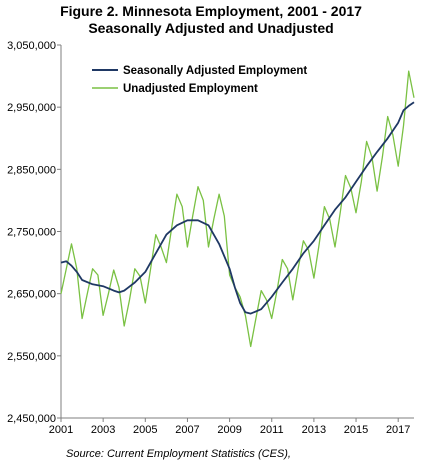 This screenshot has height=476, width=422. I want to click on chart-subtitle: Seasonally Adjusted and Unadjusted, so click(211, 28).